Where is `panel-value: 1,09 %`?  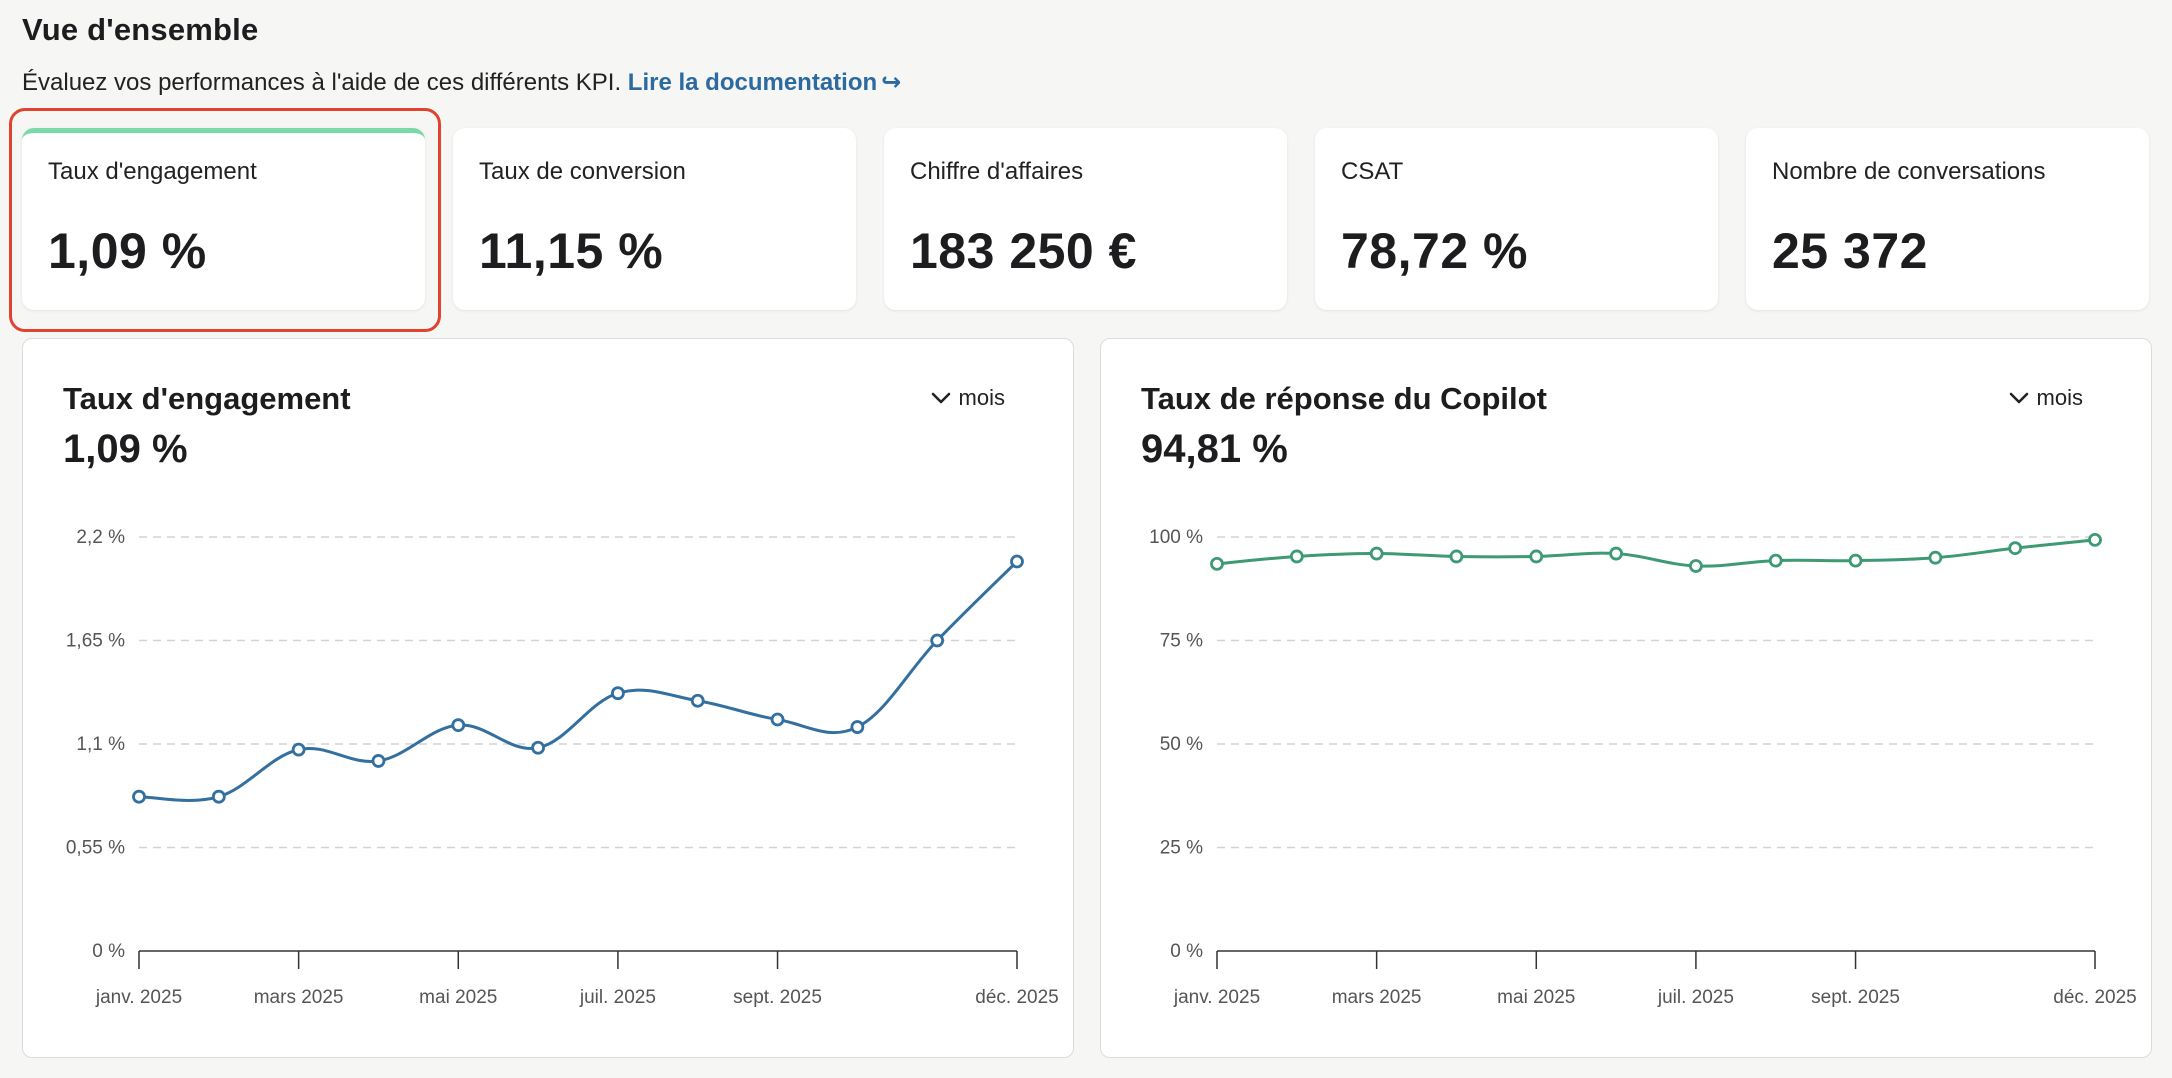 panel-value: 1,09 % is located at coordinates (125, 449).